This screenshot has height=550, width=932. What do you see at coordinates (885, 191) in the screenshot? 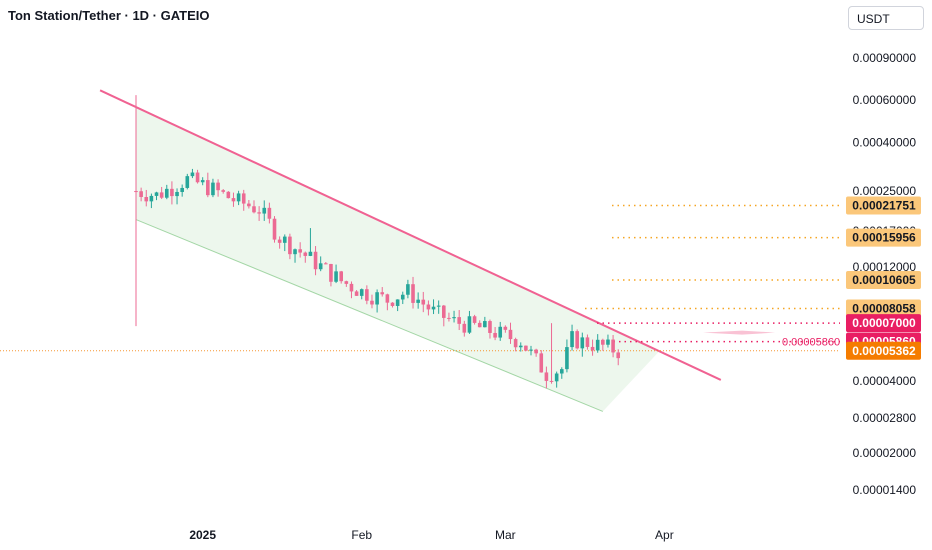
I see `y-tick-label: 0.00025000` at bounding box center [885, 191].